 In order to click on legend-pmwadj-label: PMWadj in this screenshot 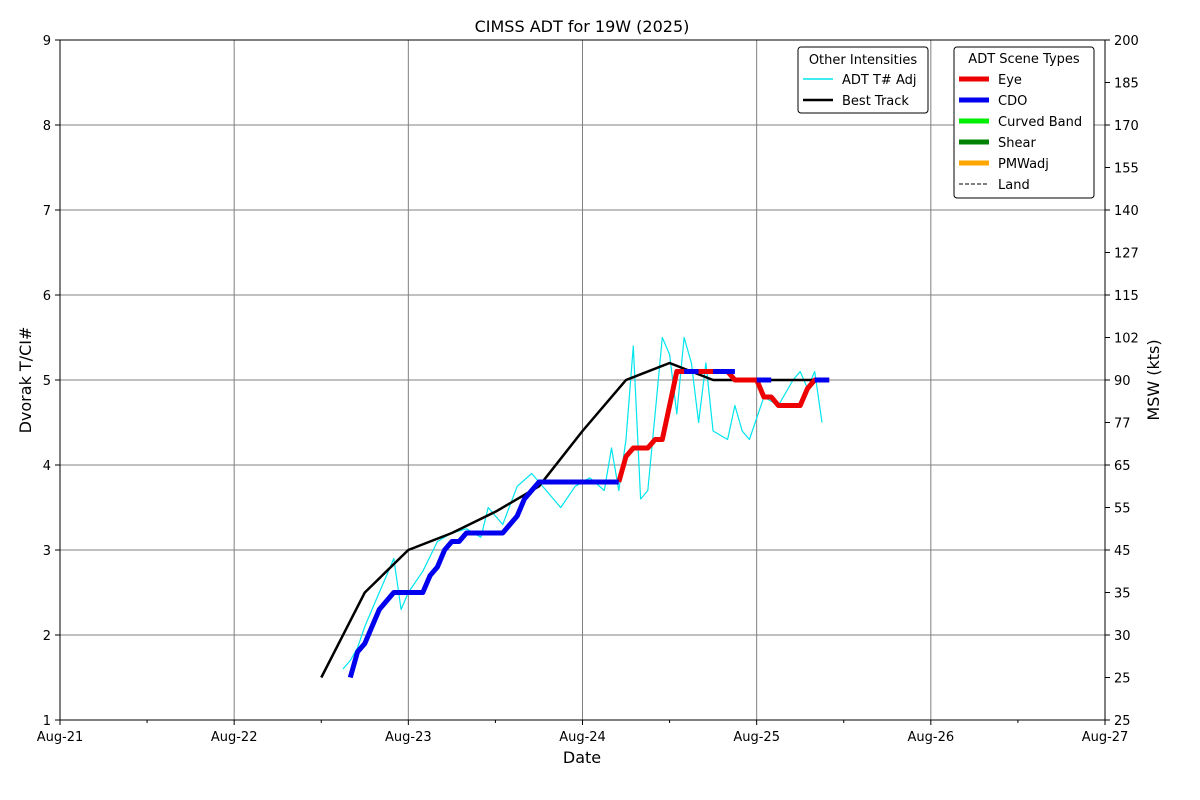, I will do `click(1023, 164)`.